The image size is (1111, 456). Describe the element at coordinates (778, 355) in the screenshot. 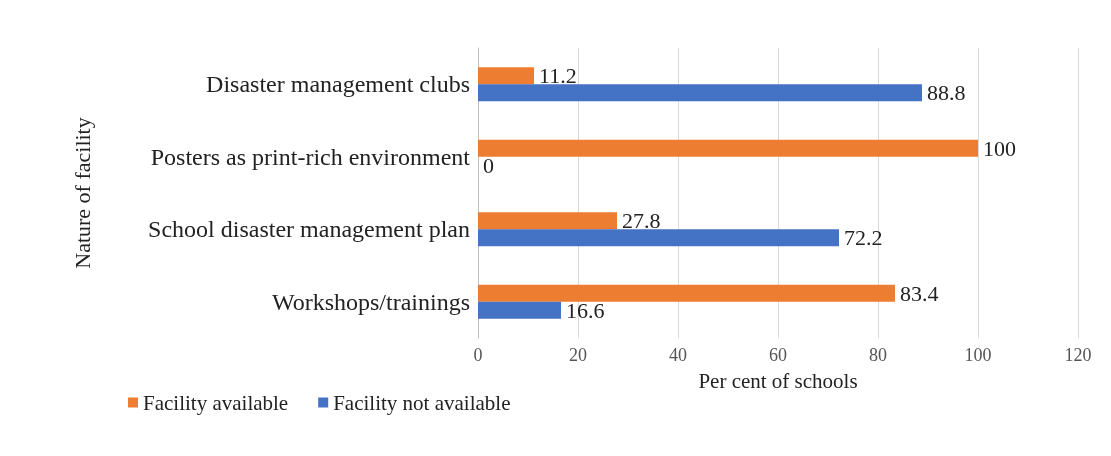

I see `x-tick-label: 60` at that location.